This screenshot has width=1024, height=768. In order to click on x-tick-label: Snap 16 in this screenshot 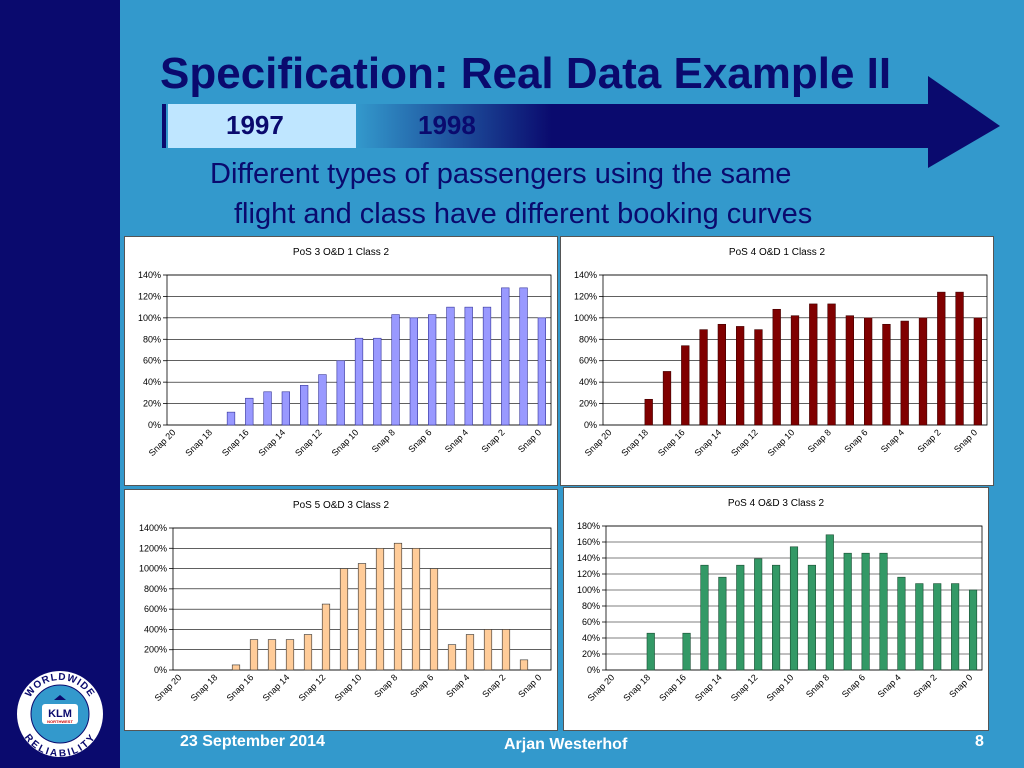, I will do `click(235, 442)`.